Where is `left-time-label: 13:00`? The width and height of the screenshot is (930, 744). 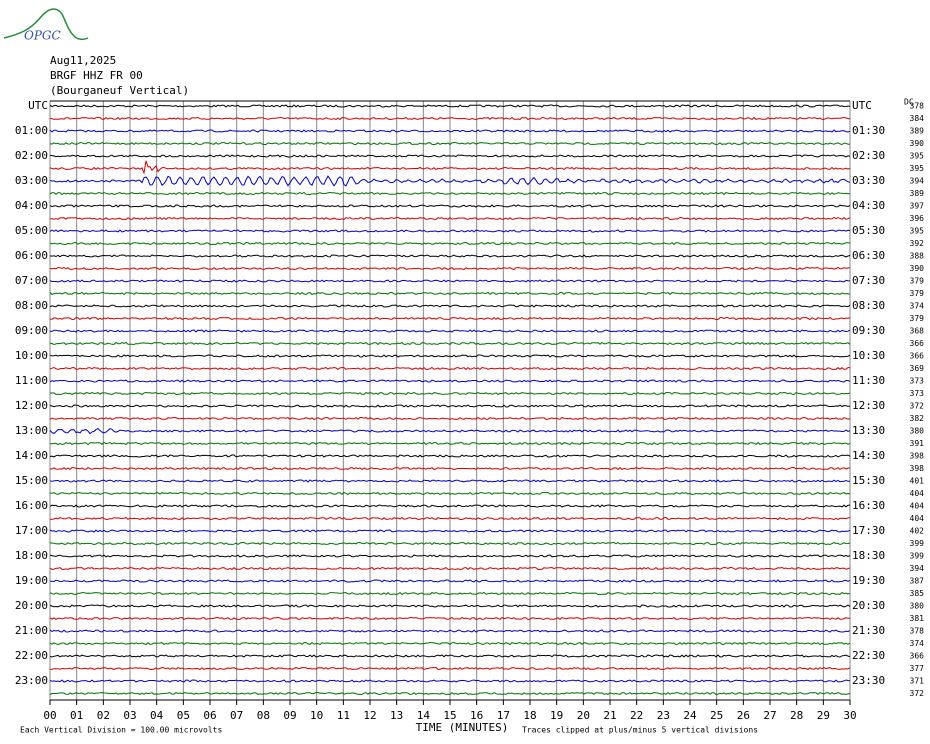 left-time-label: 13:00 is located at coordinates (31, 430).